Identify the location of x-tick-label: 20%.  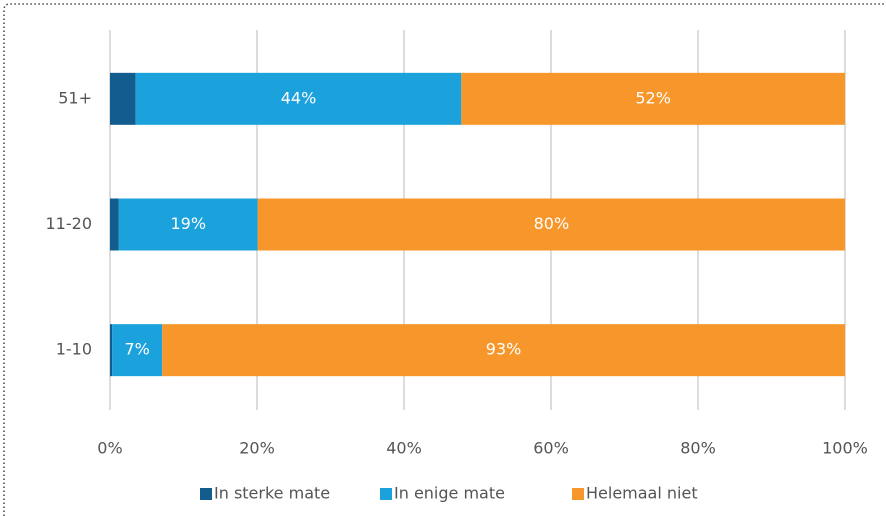
(257, 448).